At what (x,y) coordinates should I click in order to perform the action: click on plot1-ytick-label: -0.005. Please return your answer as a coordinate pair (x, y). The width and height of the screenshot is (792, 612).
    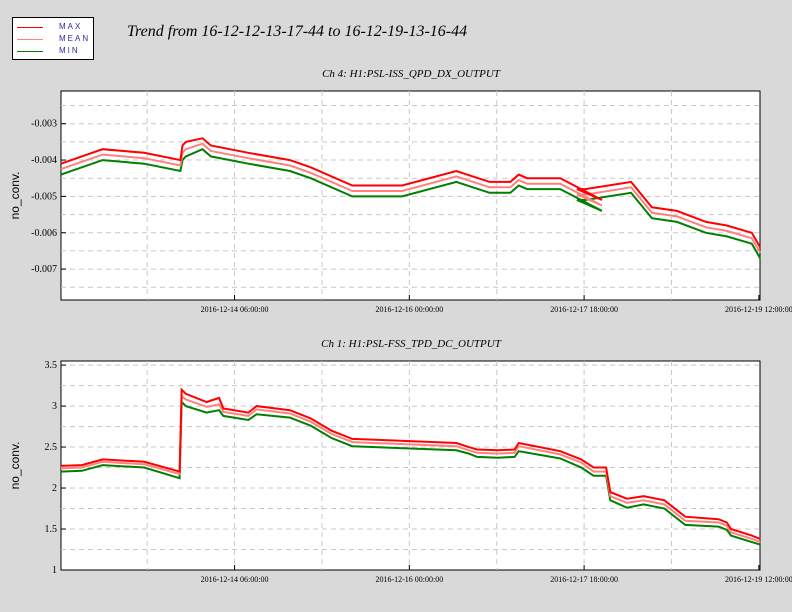
    Looking at the image, I should click on (44, 196).